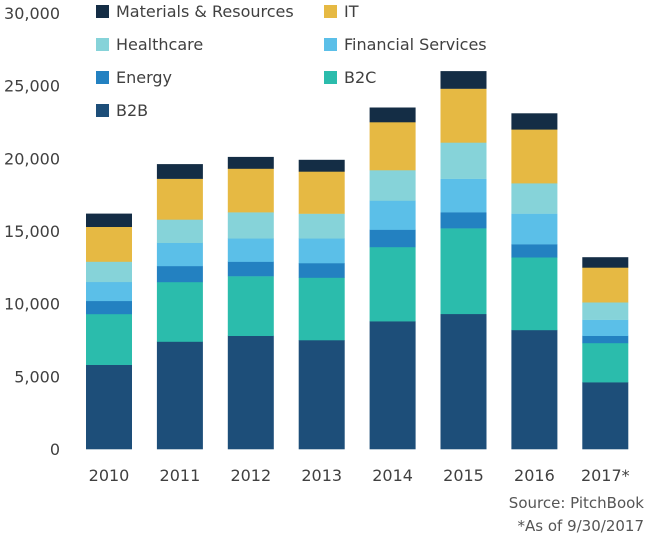 The width and height of the screenshot is (652, 536). I want to click on y-tick-label-2: 10,000, so click(32, 304).